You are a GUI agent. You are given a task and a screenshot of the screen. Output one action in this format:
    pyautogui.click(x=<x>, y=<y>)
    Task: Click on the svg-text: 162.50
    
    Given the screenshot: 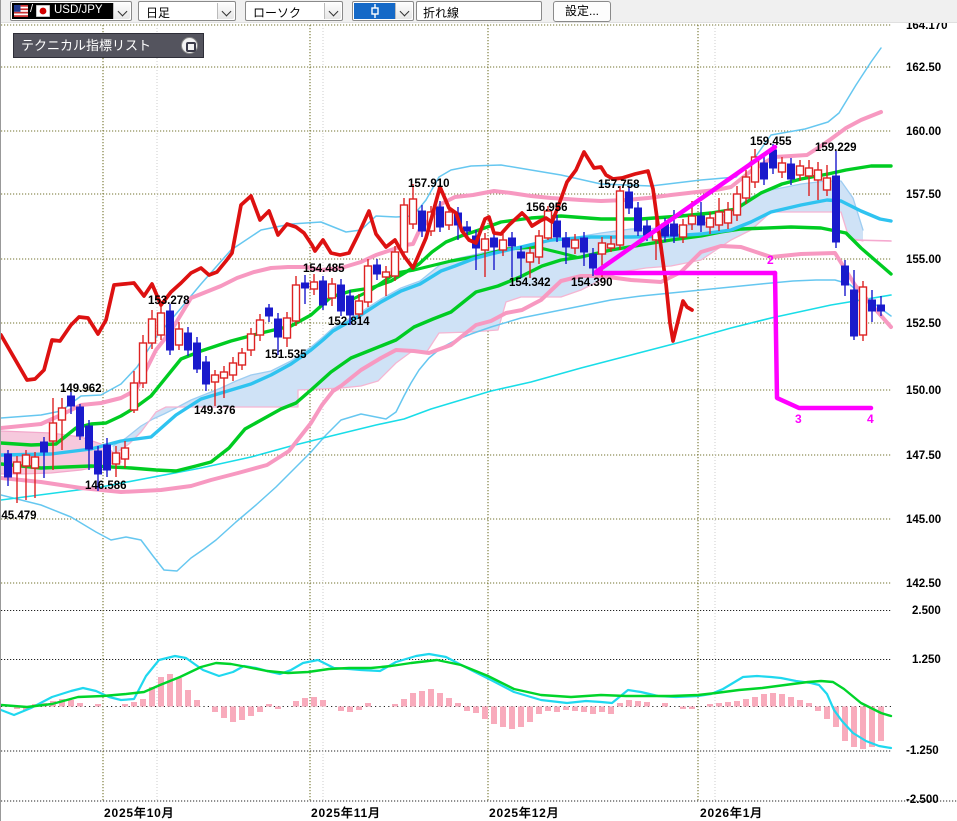 What is the action you would take?
    pyautogui.click(x=923, y=68)
    